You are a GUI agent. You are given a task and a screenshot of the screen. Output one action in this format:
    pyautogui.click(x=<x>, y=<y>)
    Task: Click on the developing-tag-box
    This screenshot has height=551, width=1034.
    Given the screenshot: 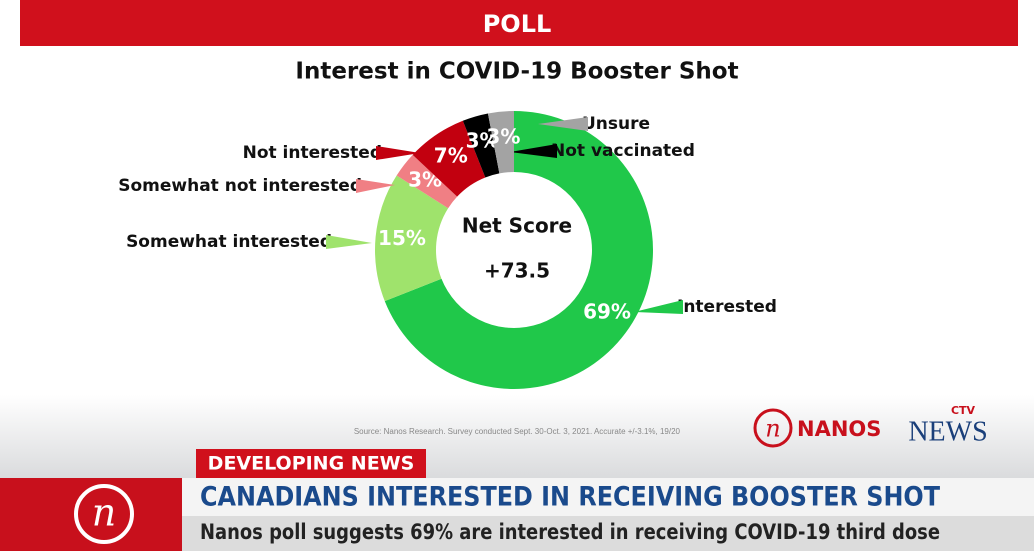 What is the action you would take?
    pyautogui.click(x=311, y=463)
    